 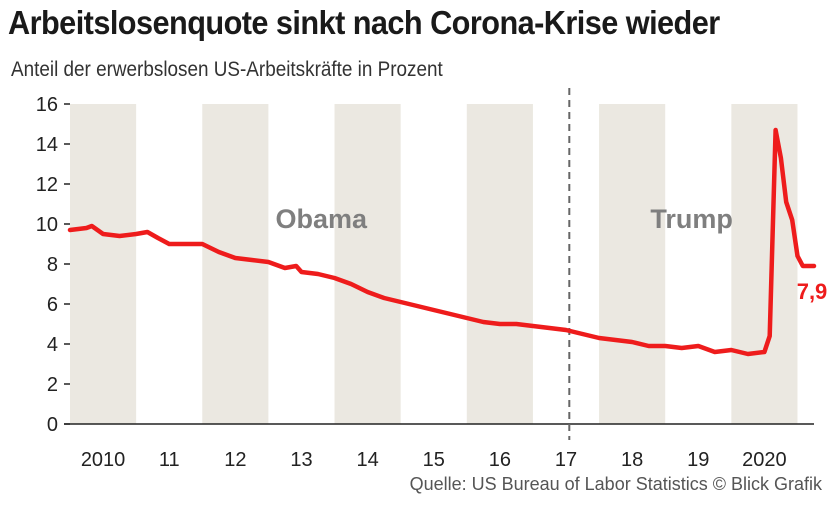 I want to click on x-tick-label: 16, so click(x=500, y=460).